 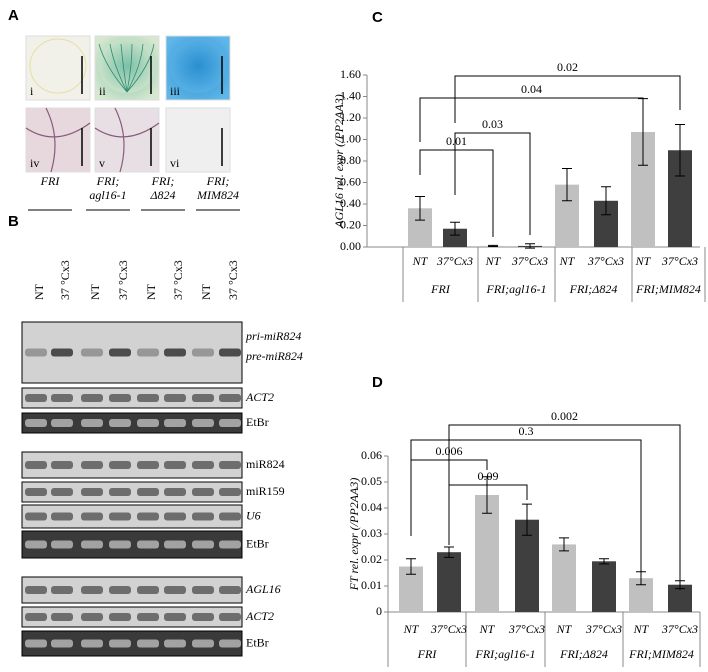 What do you see at coordinates (253, 515) in the screenshot?
I see `blot-label: U6` at bounding box center [253, 515].